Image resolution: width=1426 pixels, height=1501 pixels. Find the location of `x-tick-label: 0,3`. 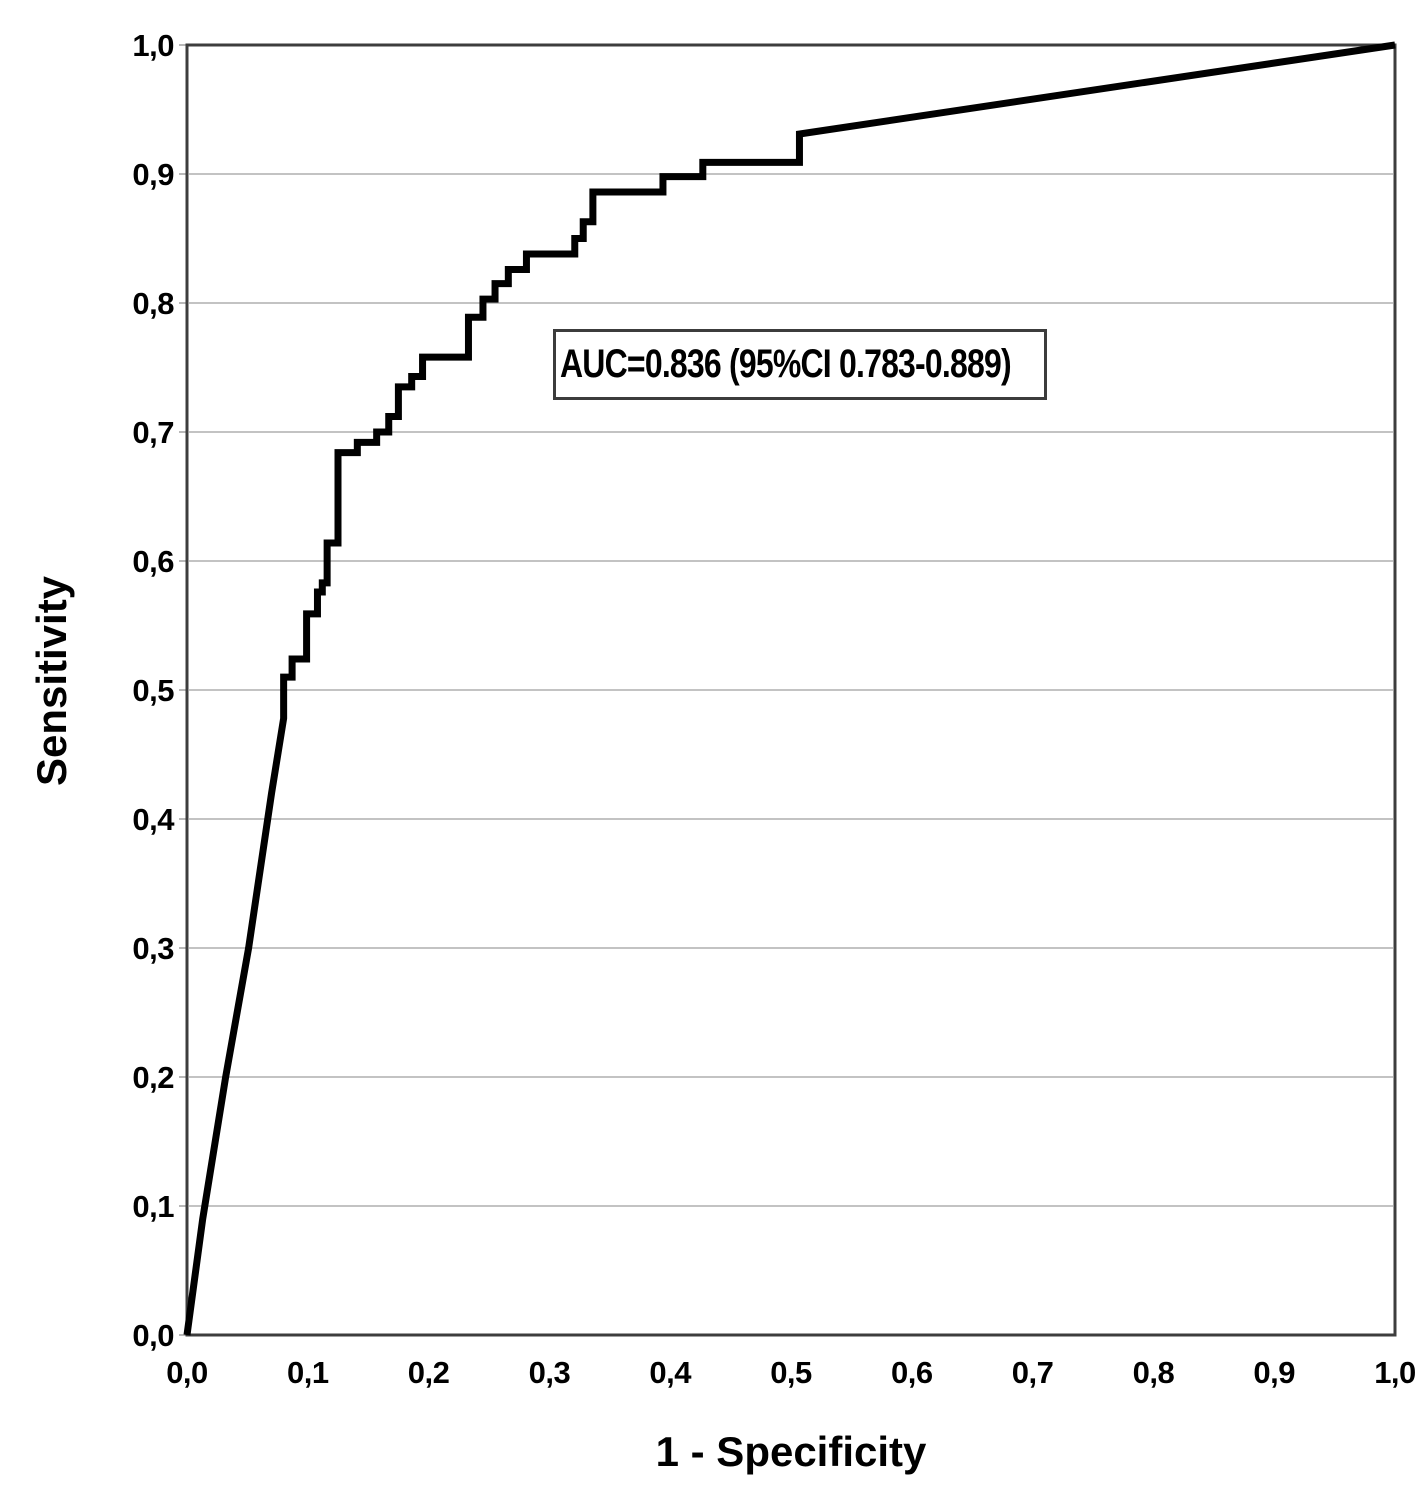

x-tick-label: 0,3 is located at coordinates (550, 1372).